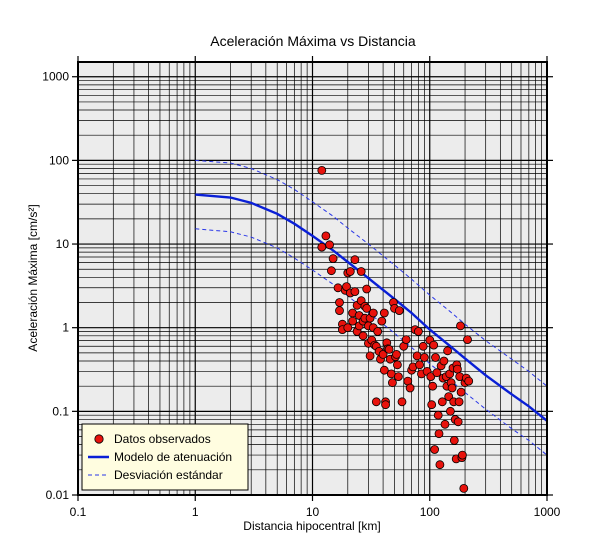  What do you see at coordinates (311, 526) in the screenshot?
I see `x-axis-title: Distancia hipocentral [km]` at bounding box center [311, 526].